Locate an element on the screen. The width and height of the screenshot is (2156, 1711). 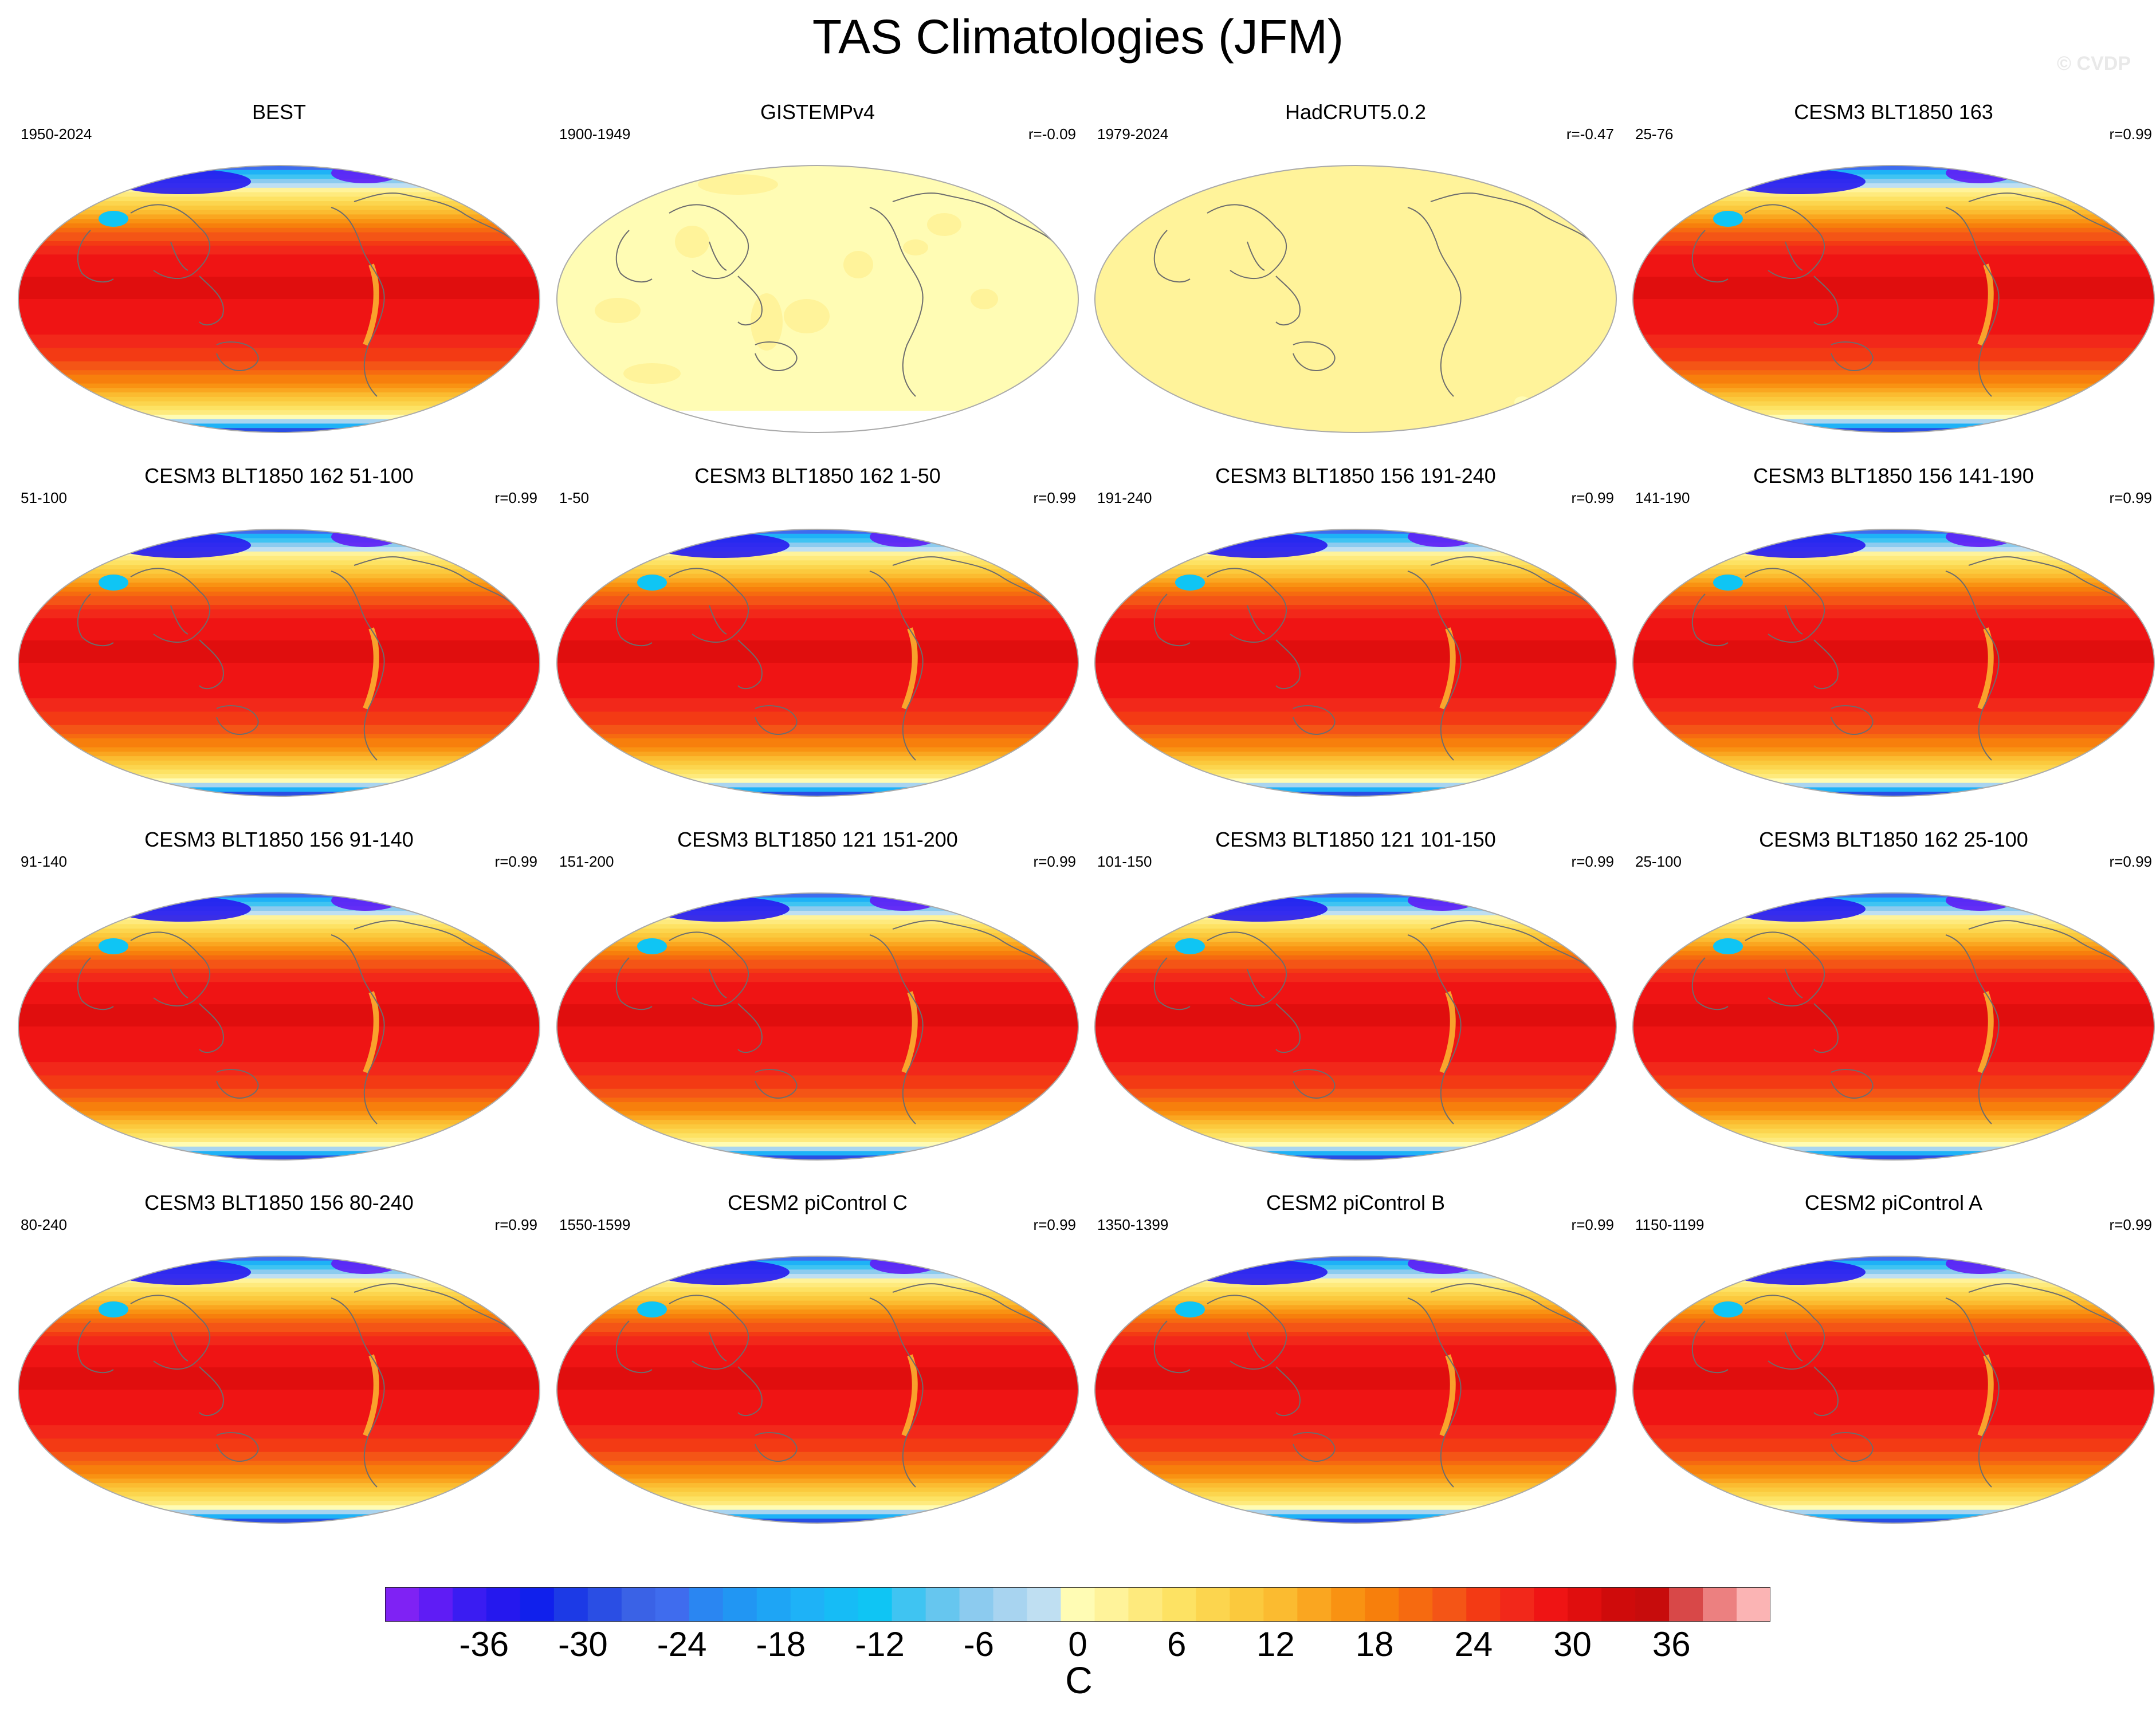
map-border is located at coordinates (817, 299).